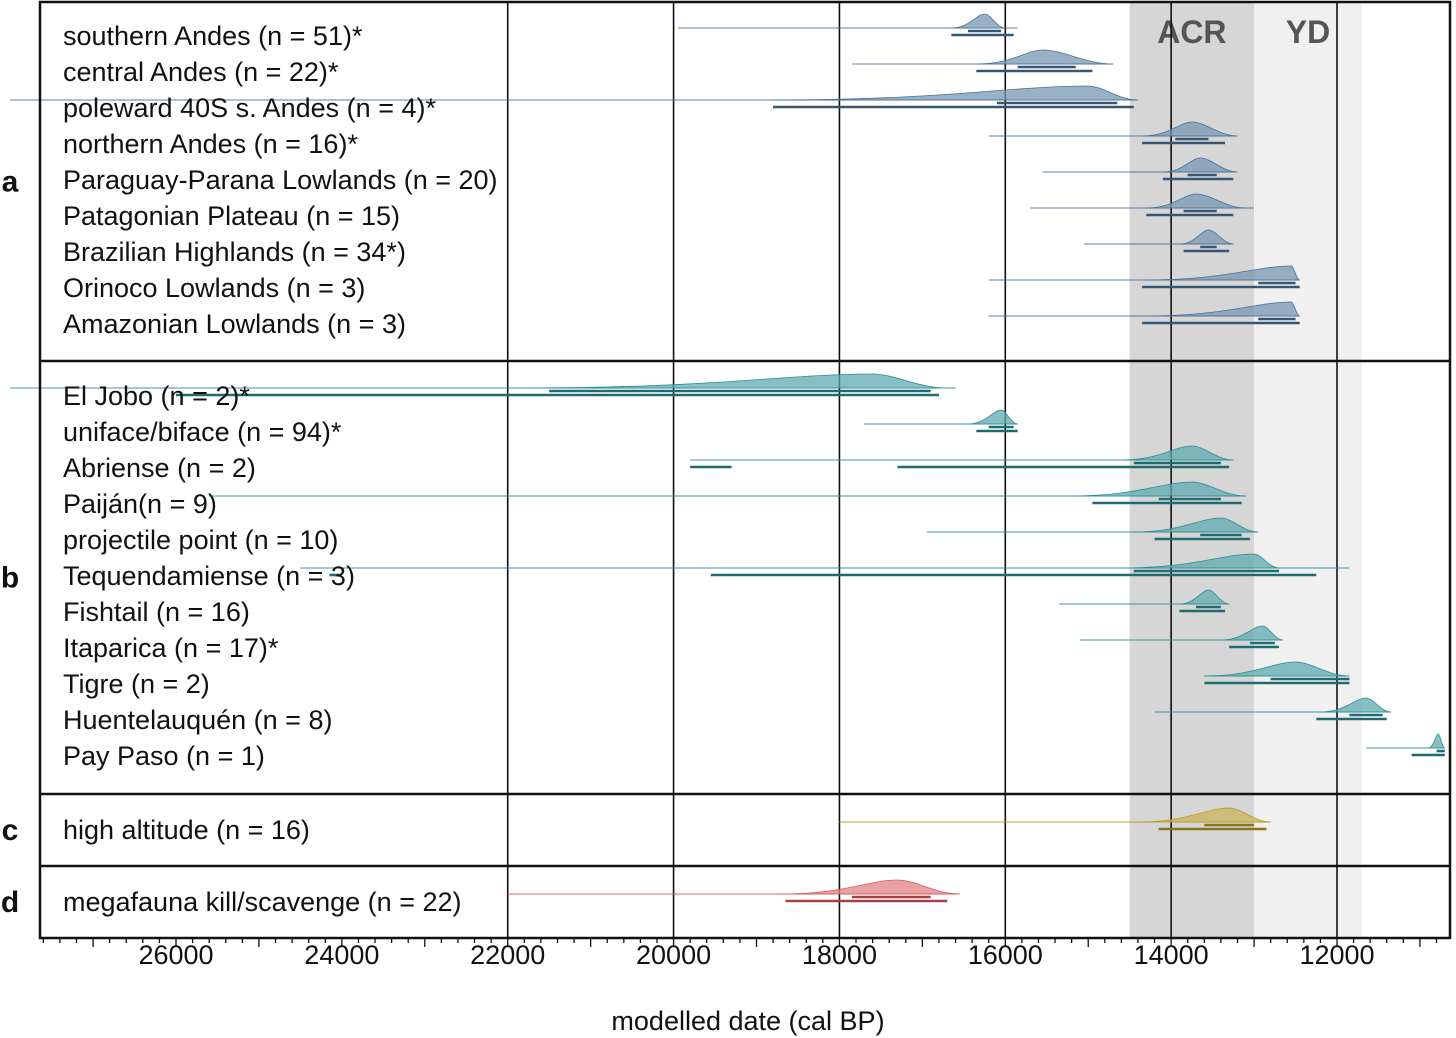  Describe the element at coordinates (10, 578) in the screenshot. I see `panel-letter: b` at that location.